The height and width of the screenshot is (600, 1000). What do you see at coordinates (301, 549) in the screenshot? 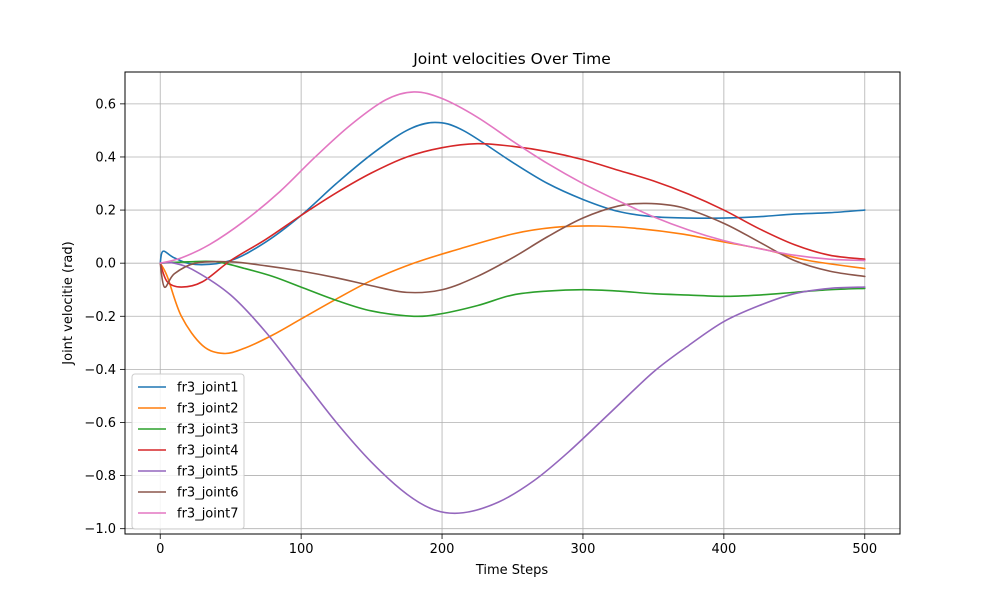
I see `x-tick-label: 100` at bounding box center [301, 549].